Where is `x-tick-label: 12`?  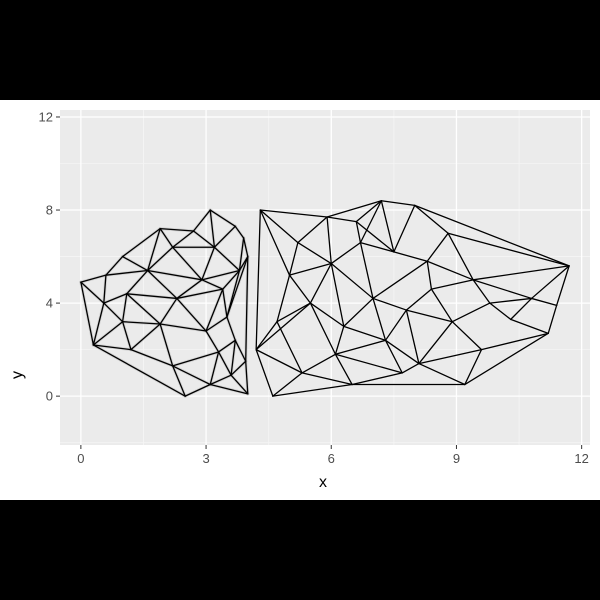
x-tick-label: 12 is located at coordinates (581, 458).